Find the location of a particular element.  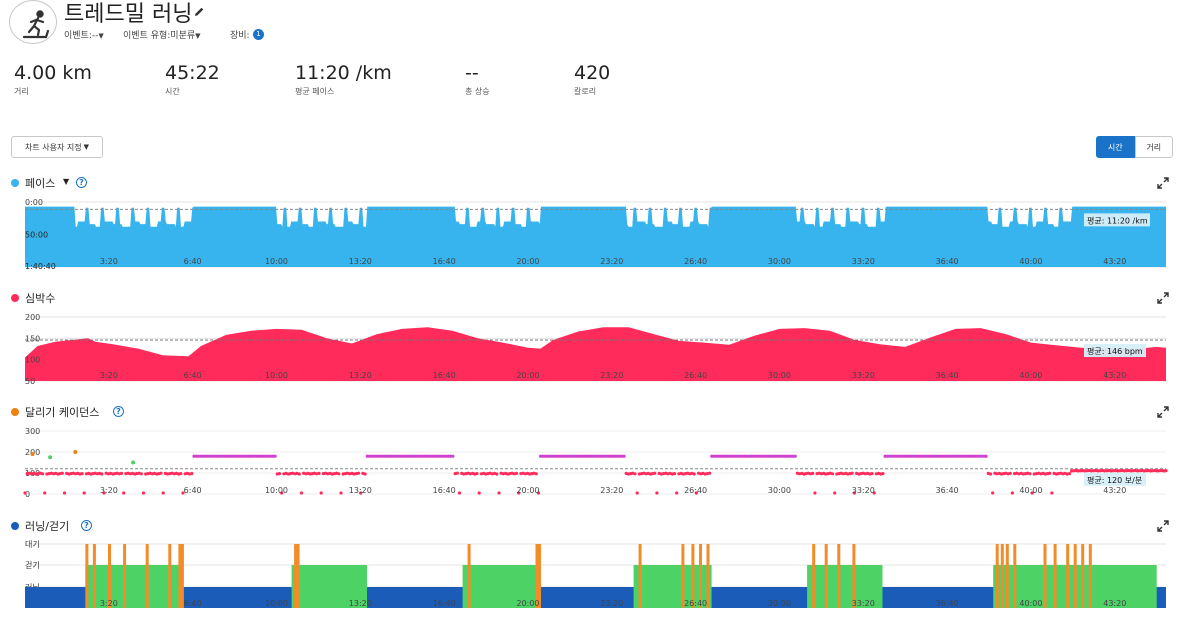

edit-title-icon is located at coordinates (199, 12).